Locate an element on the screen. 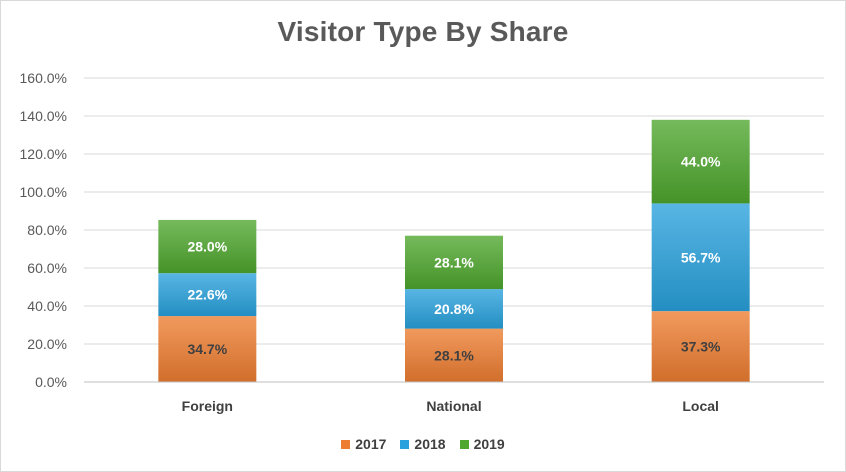 The image size is (846, 472). data-label-foreign-2018: 22.6% is located at coordinates (207, 295).